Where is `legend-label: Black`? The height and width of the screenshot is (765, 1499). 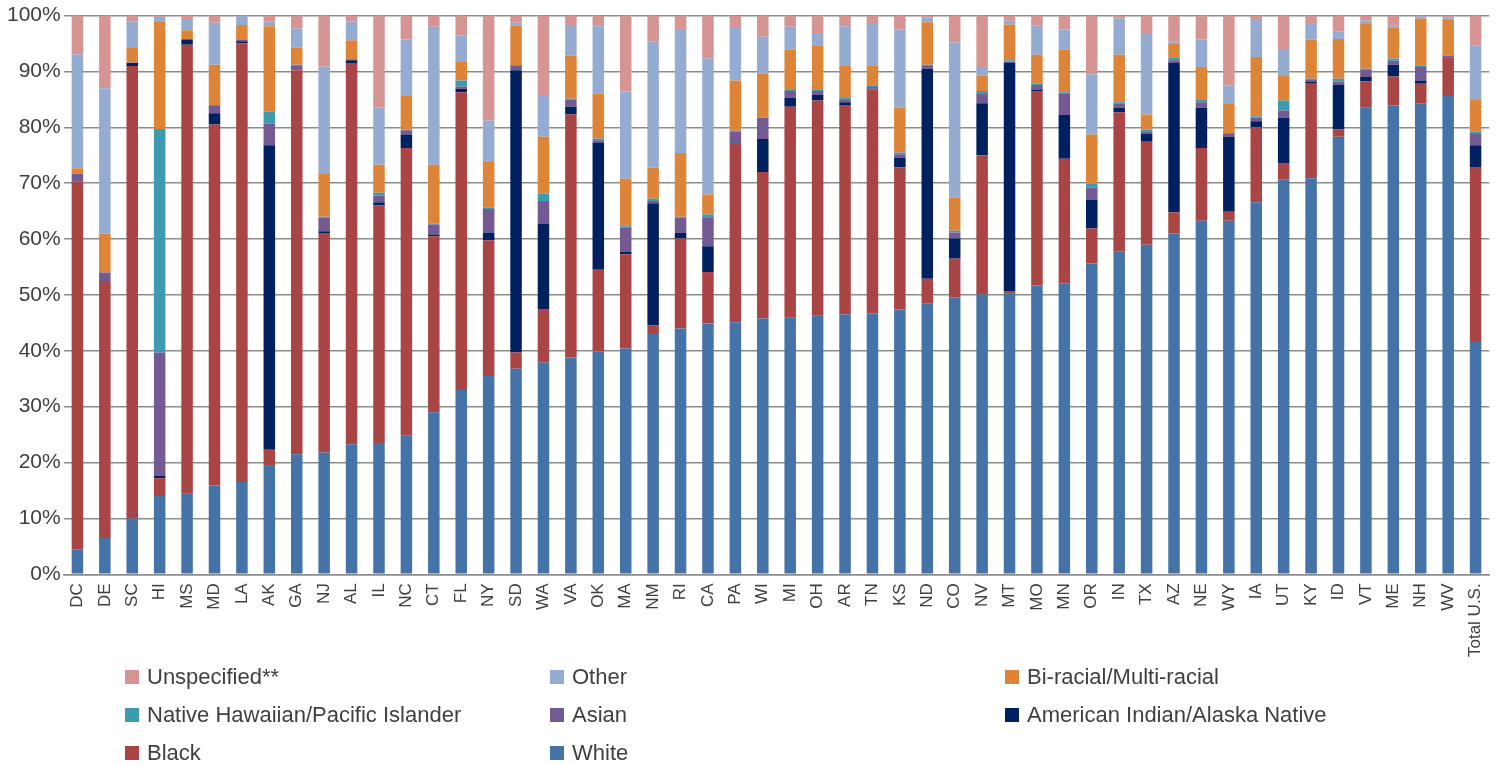
legend-label: Black is located at coordinates (174, 752).